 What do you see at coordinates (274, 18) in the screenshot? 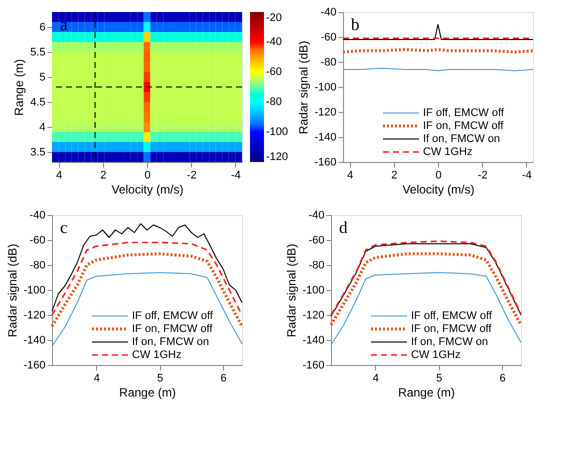
I see `color-bar-label: -20` at bounding box center [274, 18].